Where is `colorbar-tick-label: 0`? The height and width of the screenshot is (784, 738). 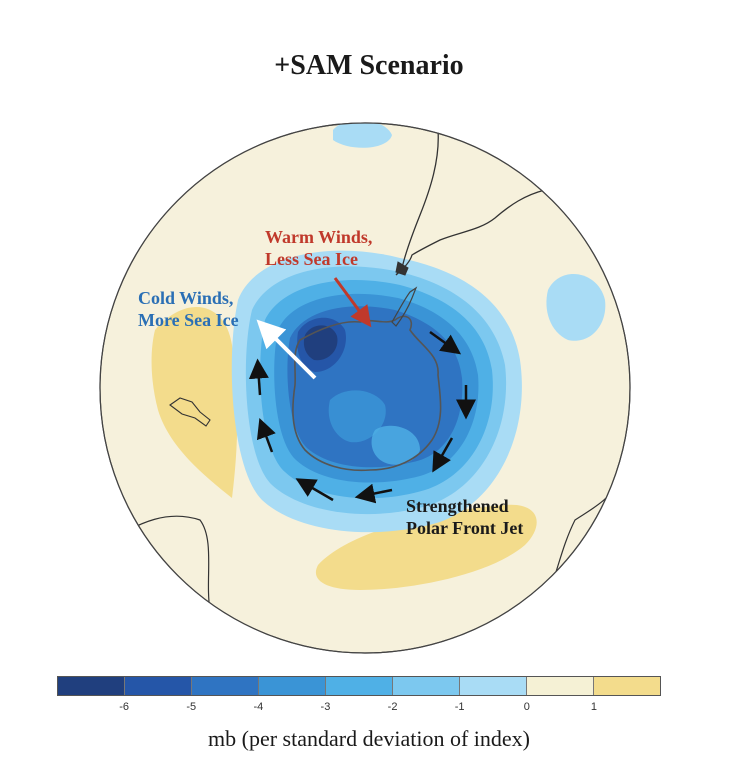
colorbar-tick-label: 0 is located at coordinates (526, 707).